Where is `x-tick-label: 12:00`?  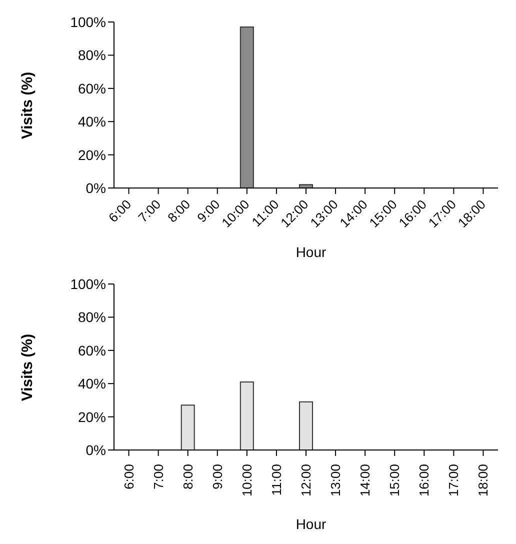
x-tick-label: 12:00 is located at coordinates (306, 480).